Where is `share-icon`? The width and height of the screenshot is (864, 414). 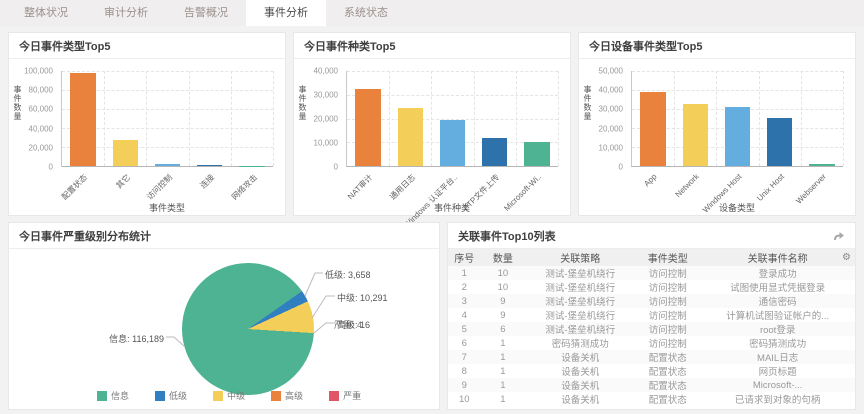 share-icon is located at coordinates (839, 236).